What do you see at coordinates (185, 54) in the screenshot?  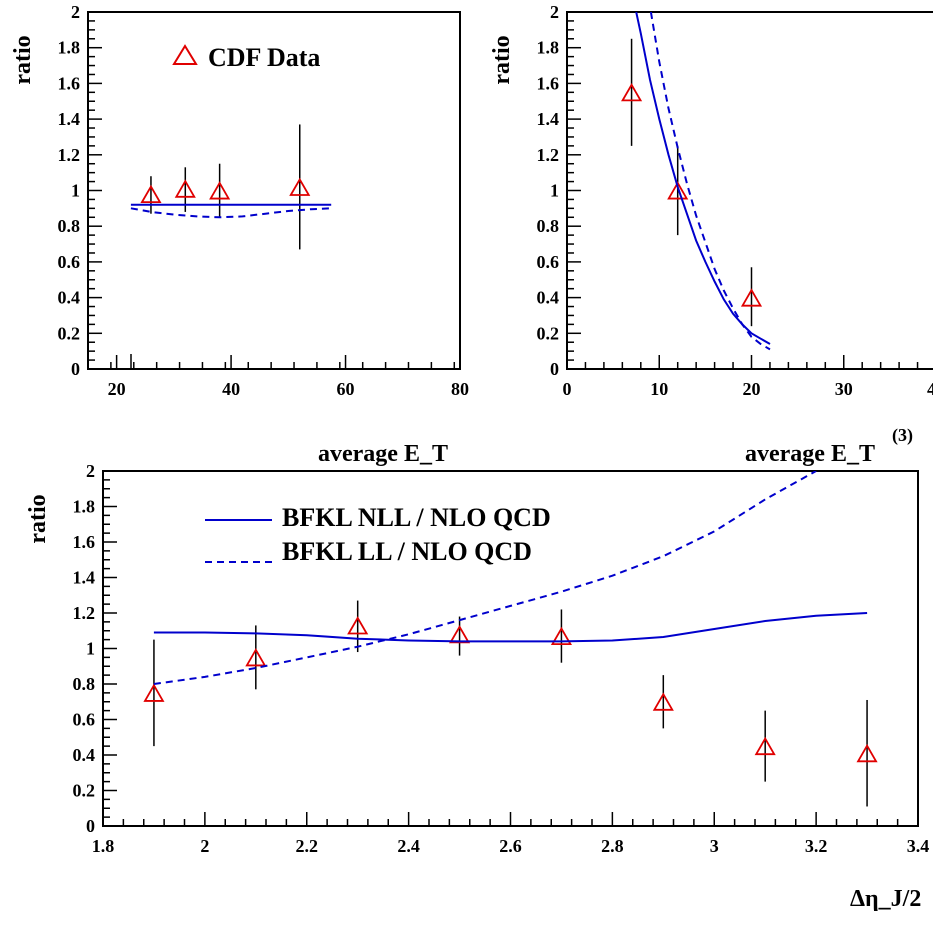 I see `legend-marker-cdf-data` at bounding box center [185, 54].